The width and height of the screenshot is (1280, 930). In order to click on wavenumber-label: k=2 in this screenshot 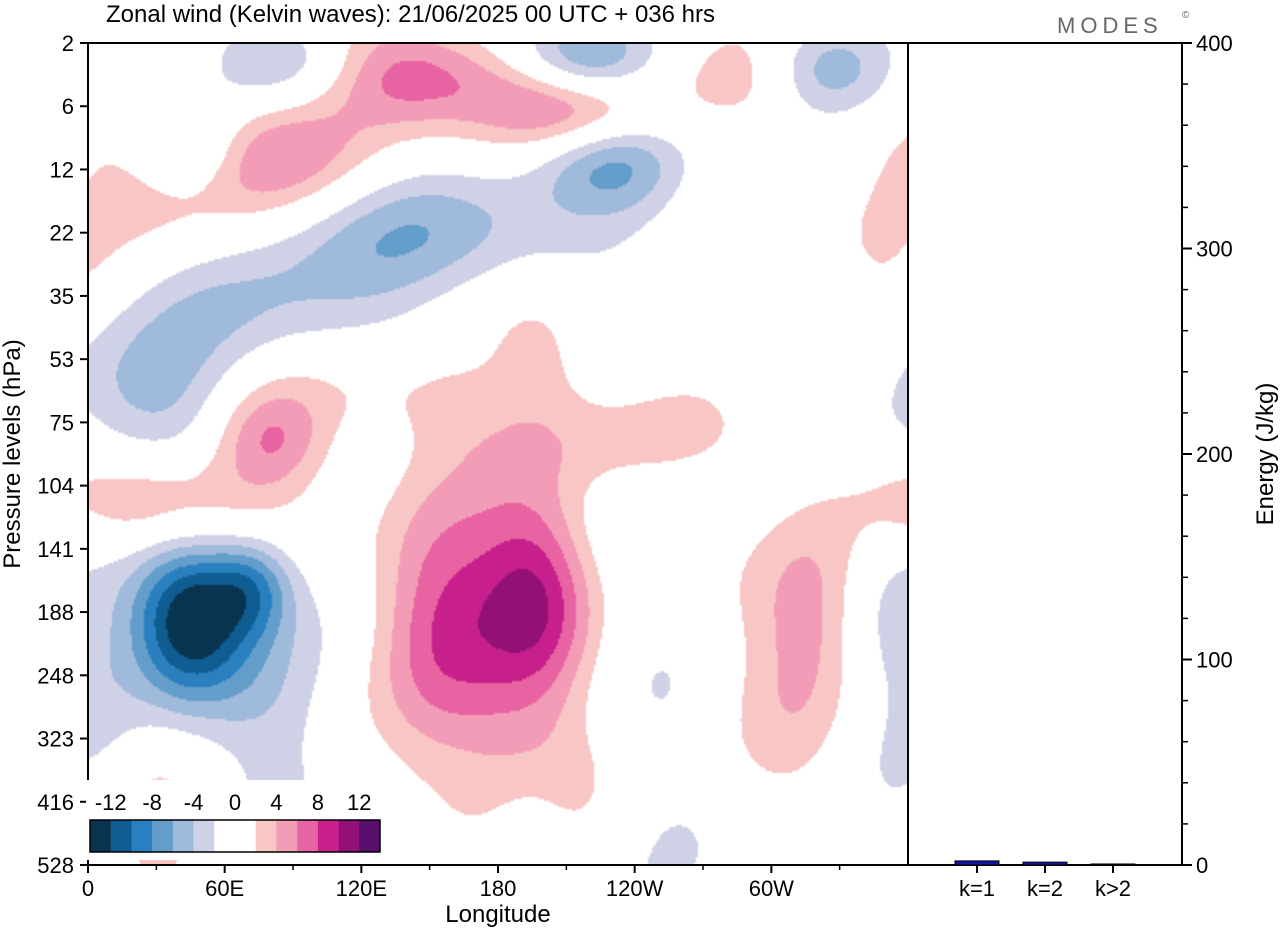, I will do `click(1045, 888)`.